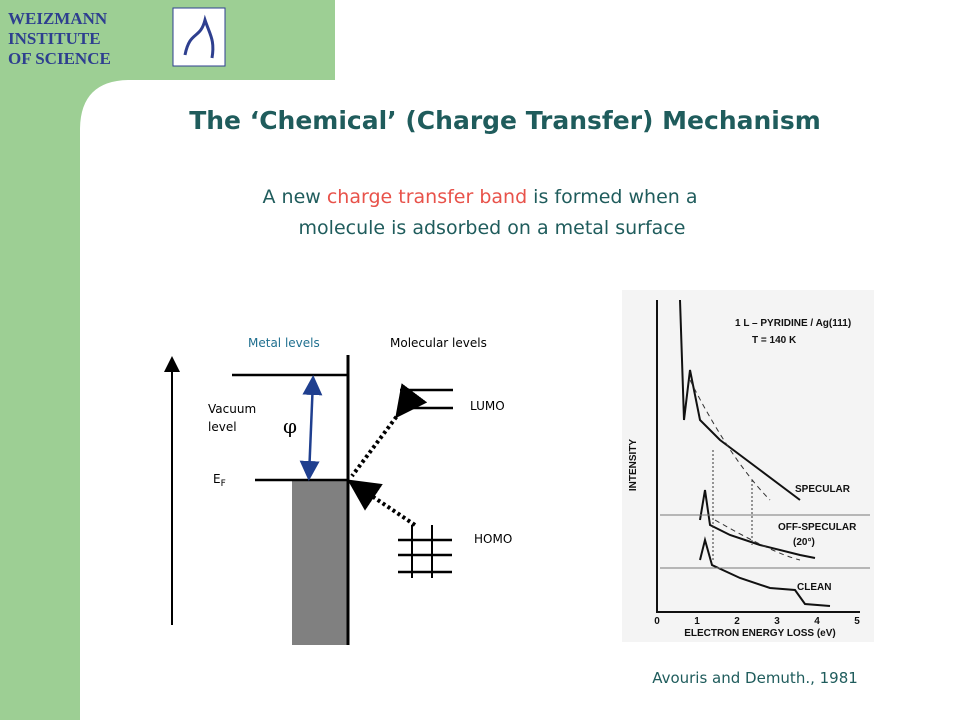  Describe the element at coordinates (438, 343) in the screenshot. I see `label: Molecular levels` at that location.